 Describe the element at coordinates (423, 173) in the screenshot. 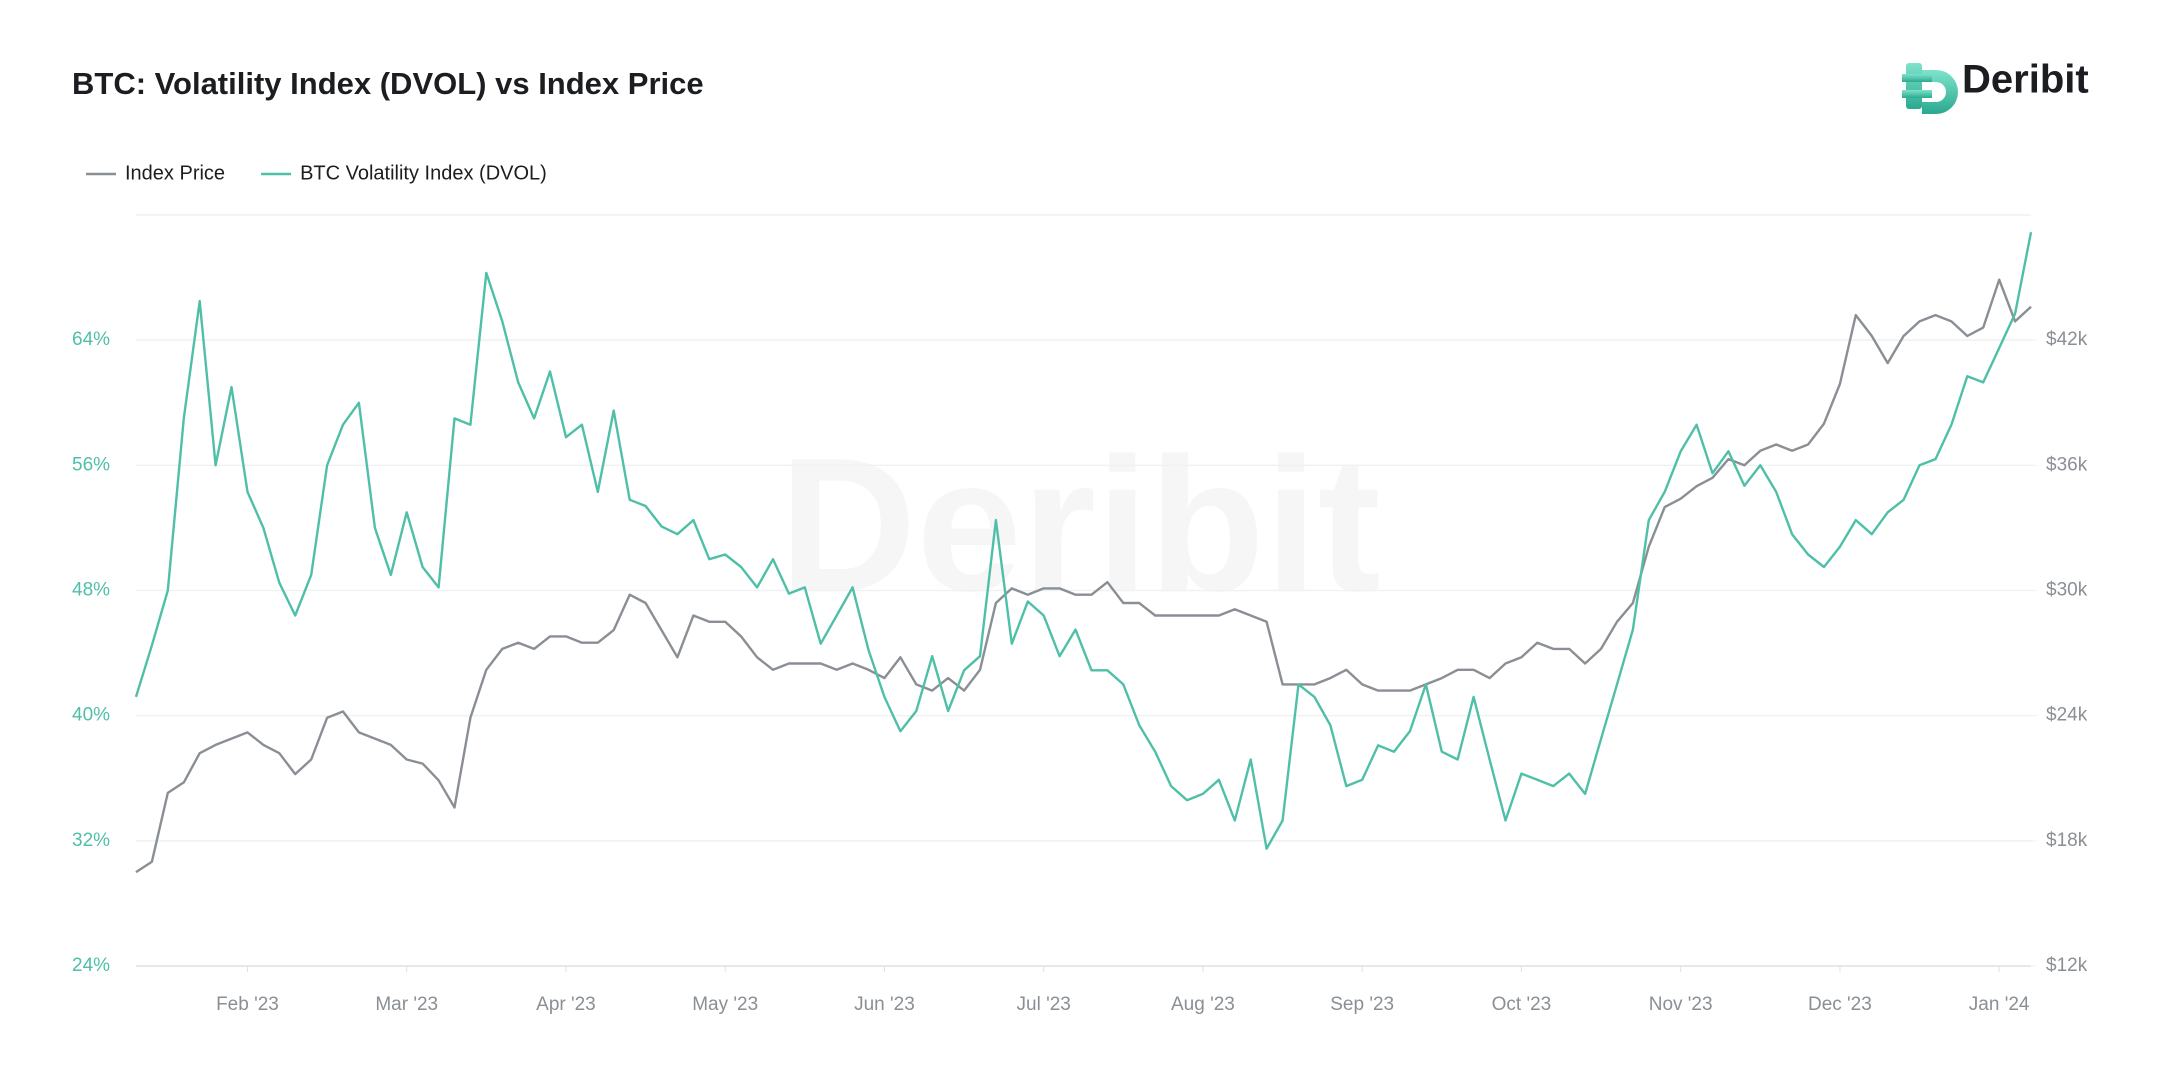

I see `legend-label: BTC Volatility Index (DVOL)` at that location.